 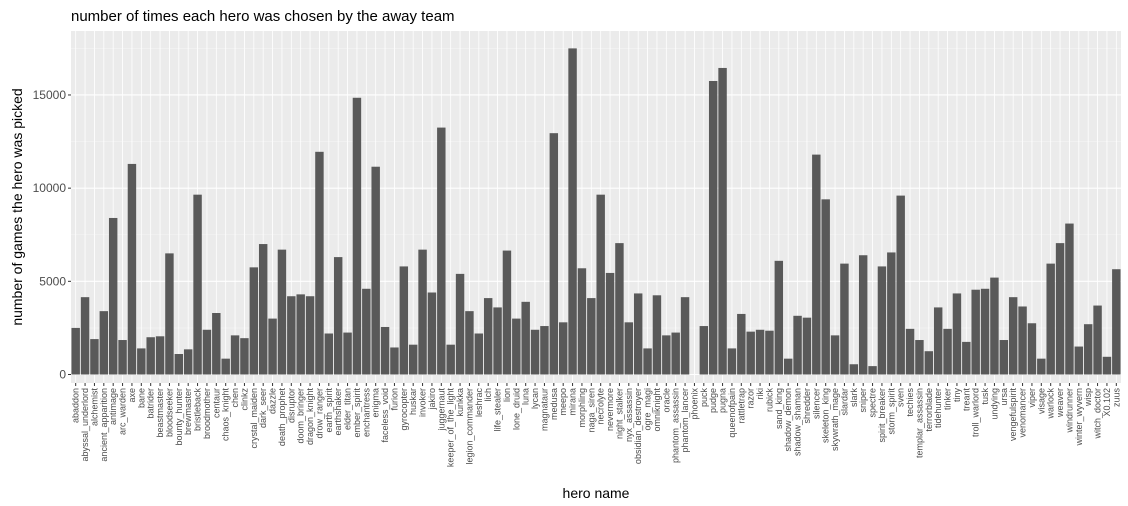 I want to click on bar-brewmaster, so click(x=188, y=362).